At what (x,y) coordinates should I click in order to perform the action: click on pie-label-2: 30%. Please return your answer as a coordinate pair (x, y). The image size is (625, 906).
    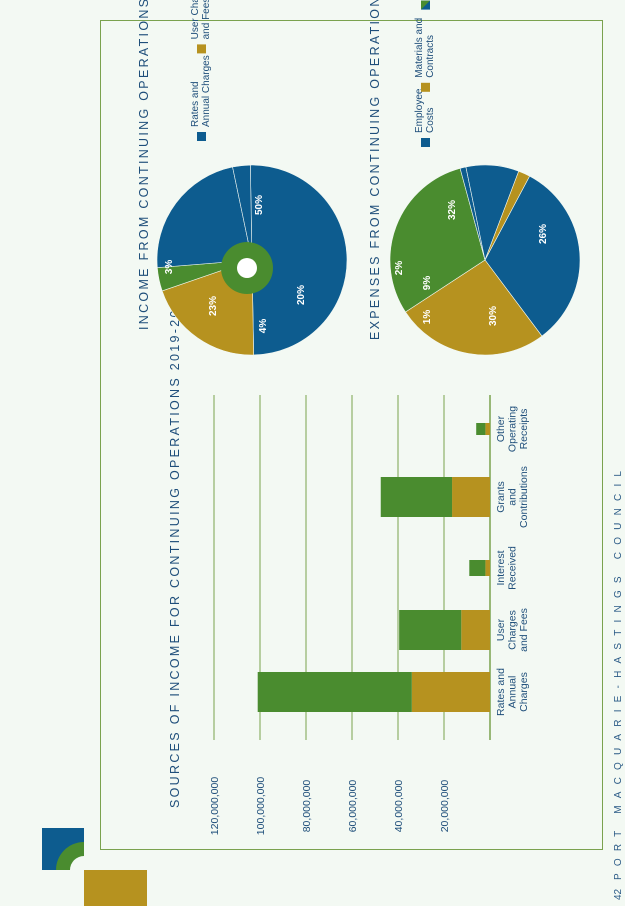
    Looking at the image, I should click on (493, 316).